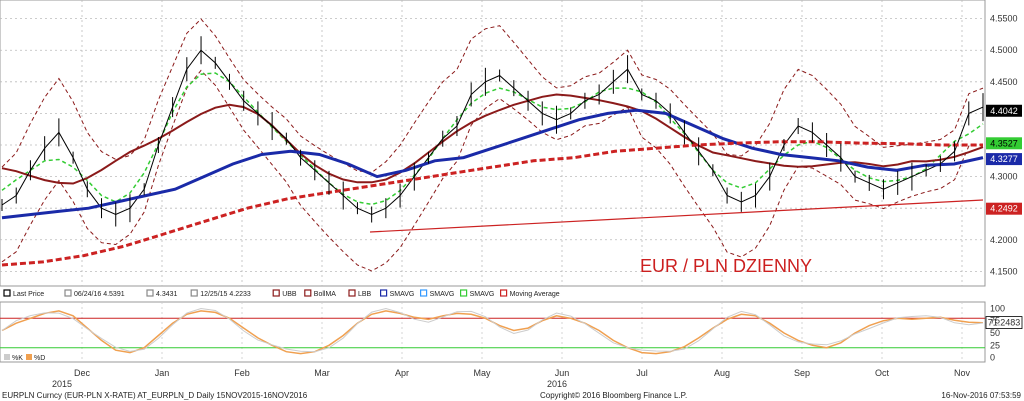  I want to click on footer-timestamp: 16-Nov-2016 07:53:59, so click(981, 395).